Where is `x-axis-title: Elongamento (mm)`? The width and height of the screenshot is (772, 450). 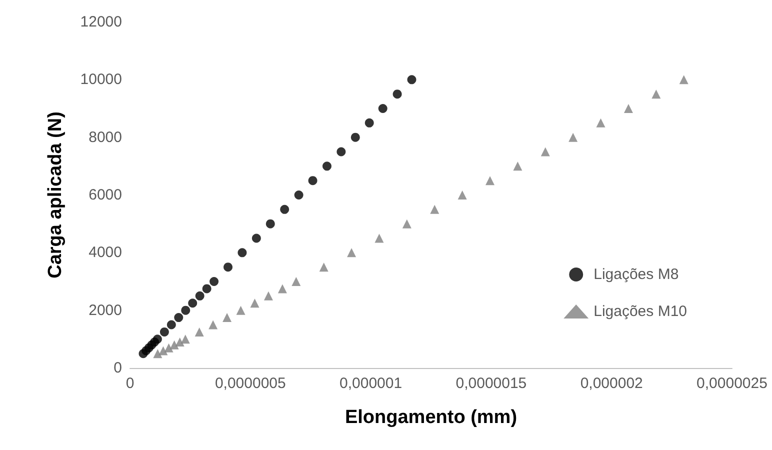
x-axis-title: Elongamento (mm) is located at coordinates (431, 417).